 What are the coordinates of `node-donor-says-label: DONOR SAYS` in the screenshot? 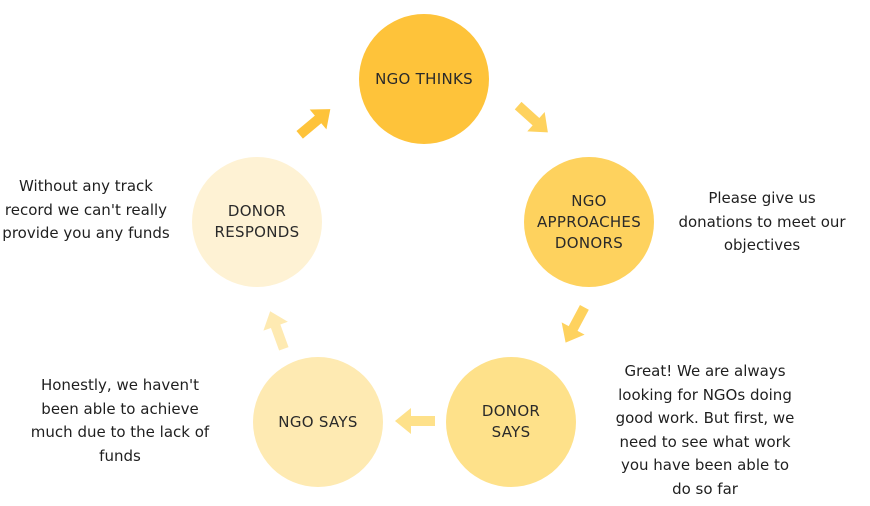 It's located at (511, 421).